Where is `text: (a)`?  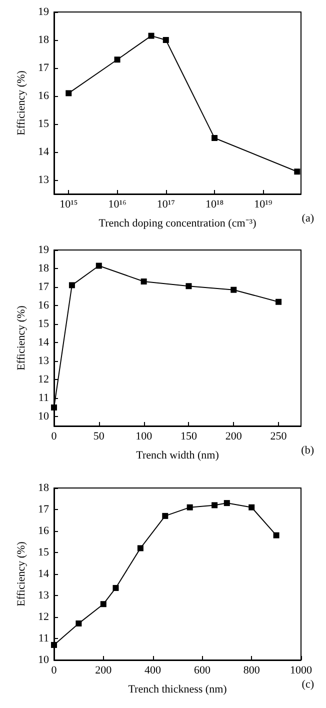
text: (a) is located at coordinates (308, 218).